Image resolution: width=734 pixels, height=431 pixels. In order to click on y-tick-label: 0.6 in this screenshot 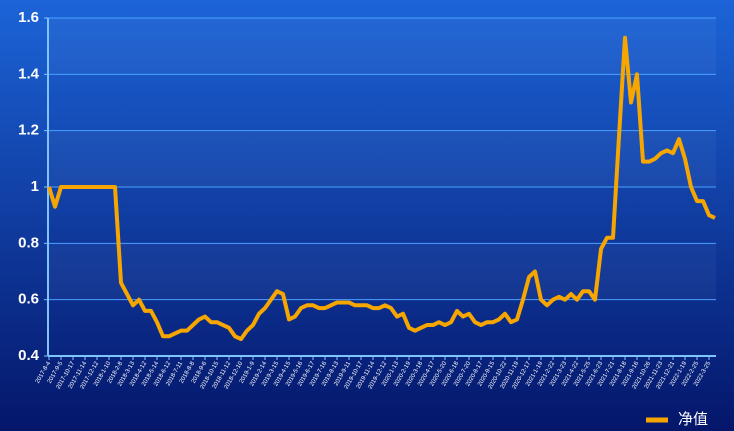, I will do `click(28, 299)`.